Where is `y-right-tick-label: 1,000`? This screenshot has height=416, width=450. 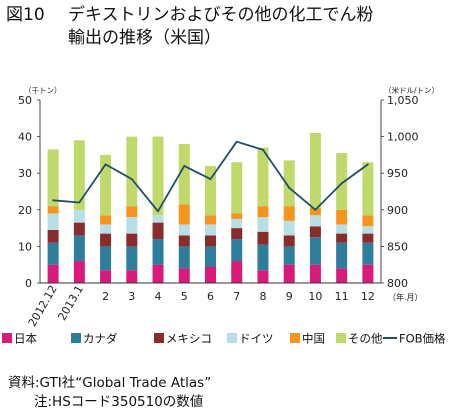 y-right-tick-label: 1,000 is located at coordinates (403, 137).